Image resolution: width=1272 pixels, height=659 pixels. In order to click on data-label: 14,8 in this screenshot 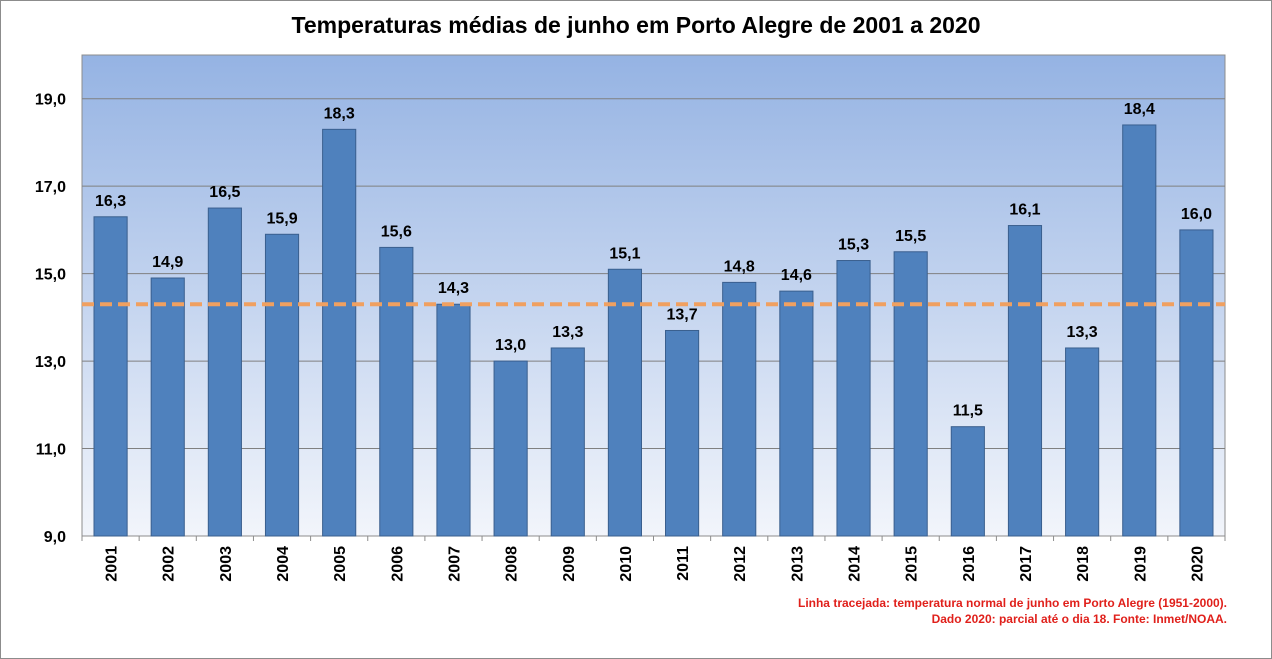, I will do `click(739, 266)`.